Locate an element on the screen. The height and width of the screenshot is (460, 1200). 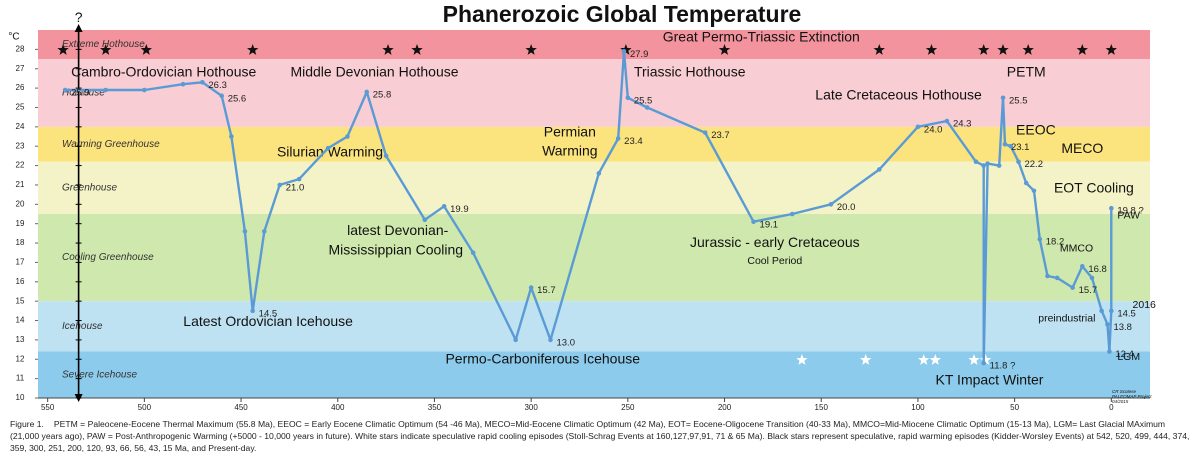
data-label: 24.0 is located at coordinates (933, 129).